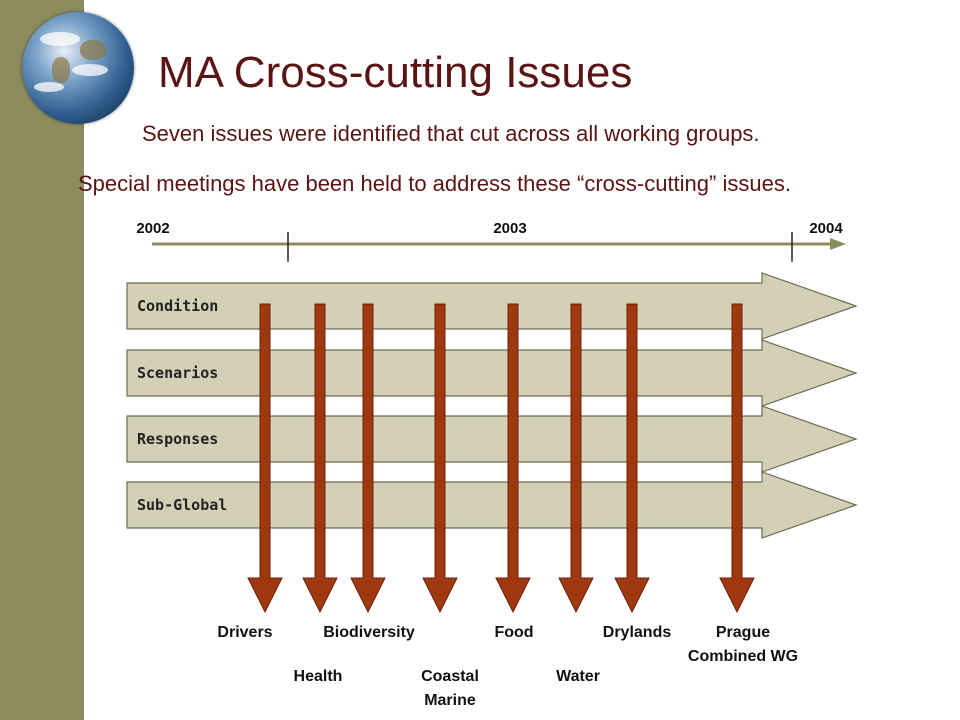  I want to click on issue-label-drivers: Drivers, so click(244, 632).